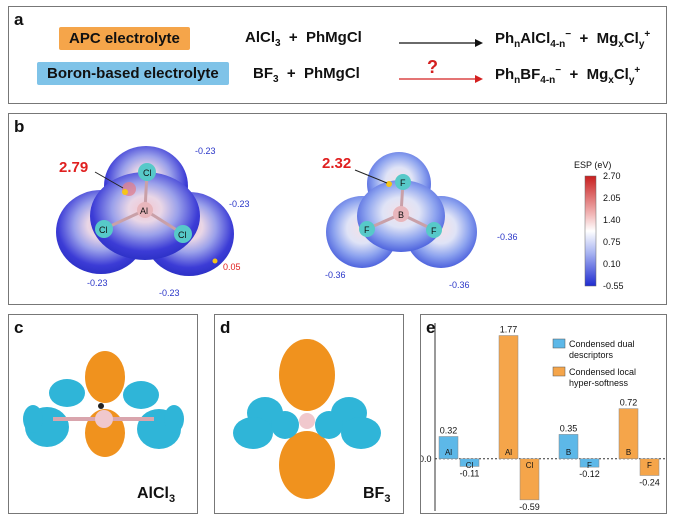 The image size is (674, 522). I want to click on panel-c-label: c, so click(19, 327).